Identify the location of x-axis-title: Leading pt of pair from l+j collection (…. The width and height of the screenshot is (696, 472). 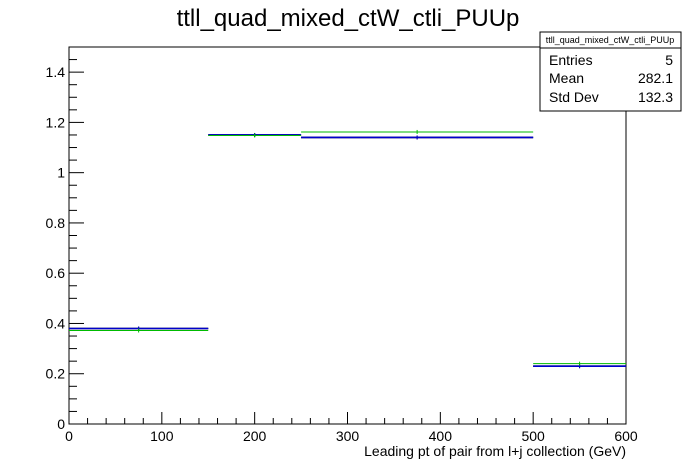
(495, 451).